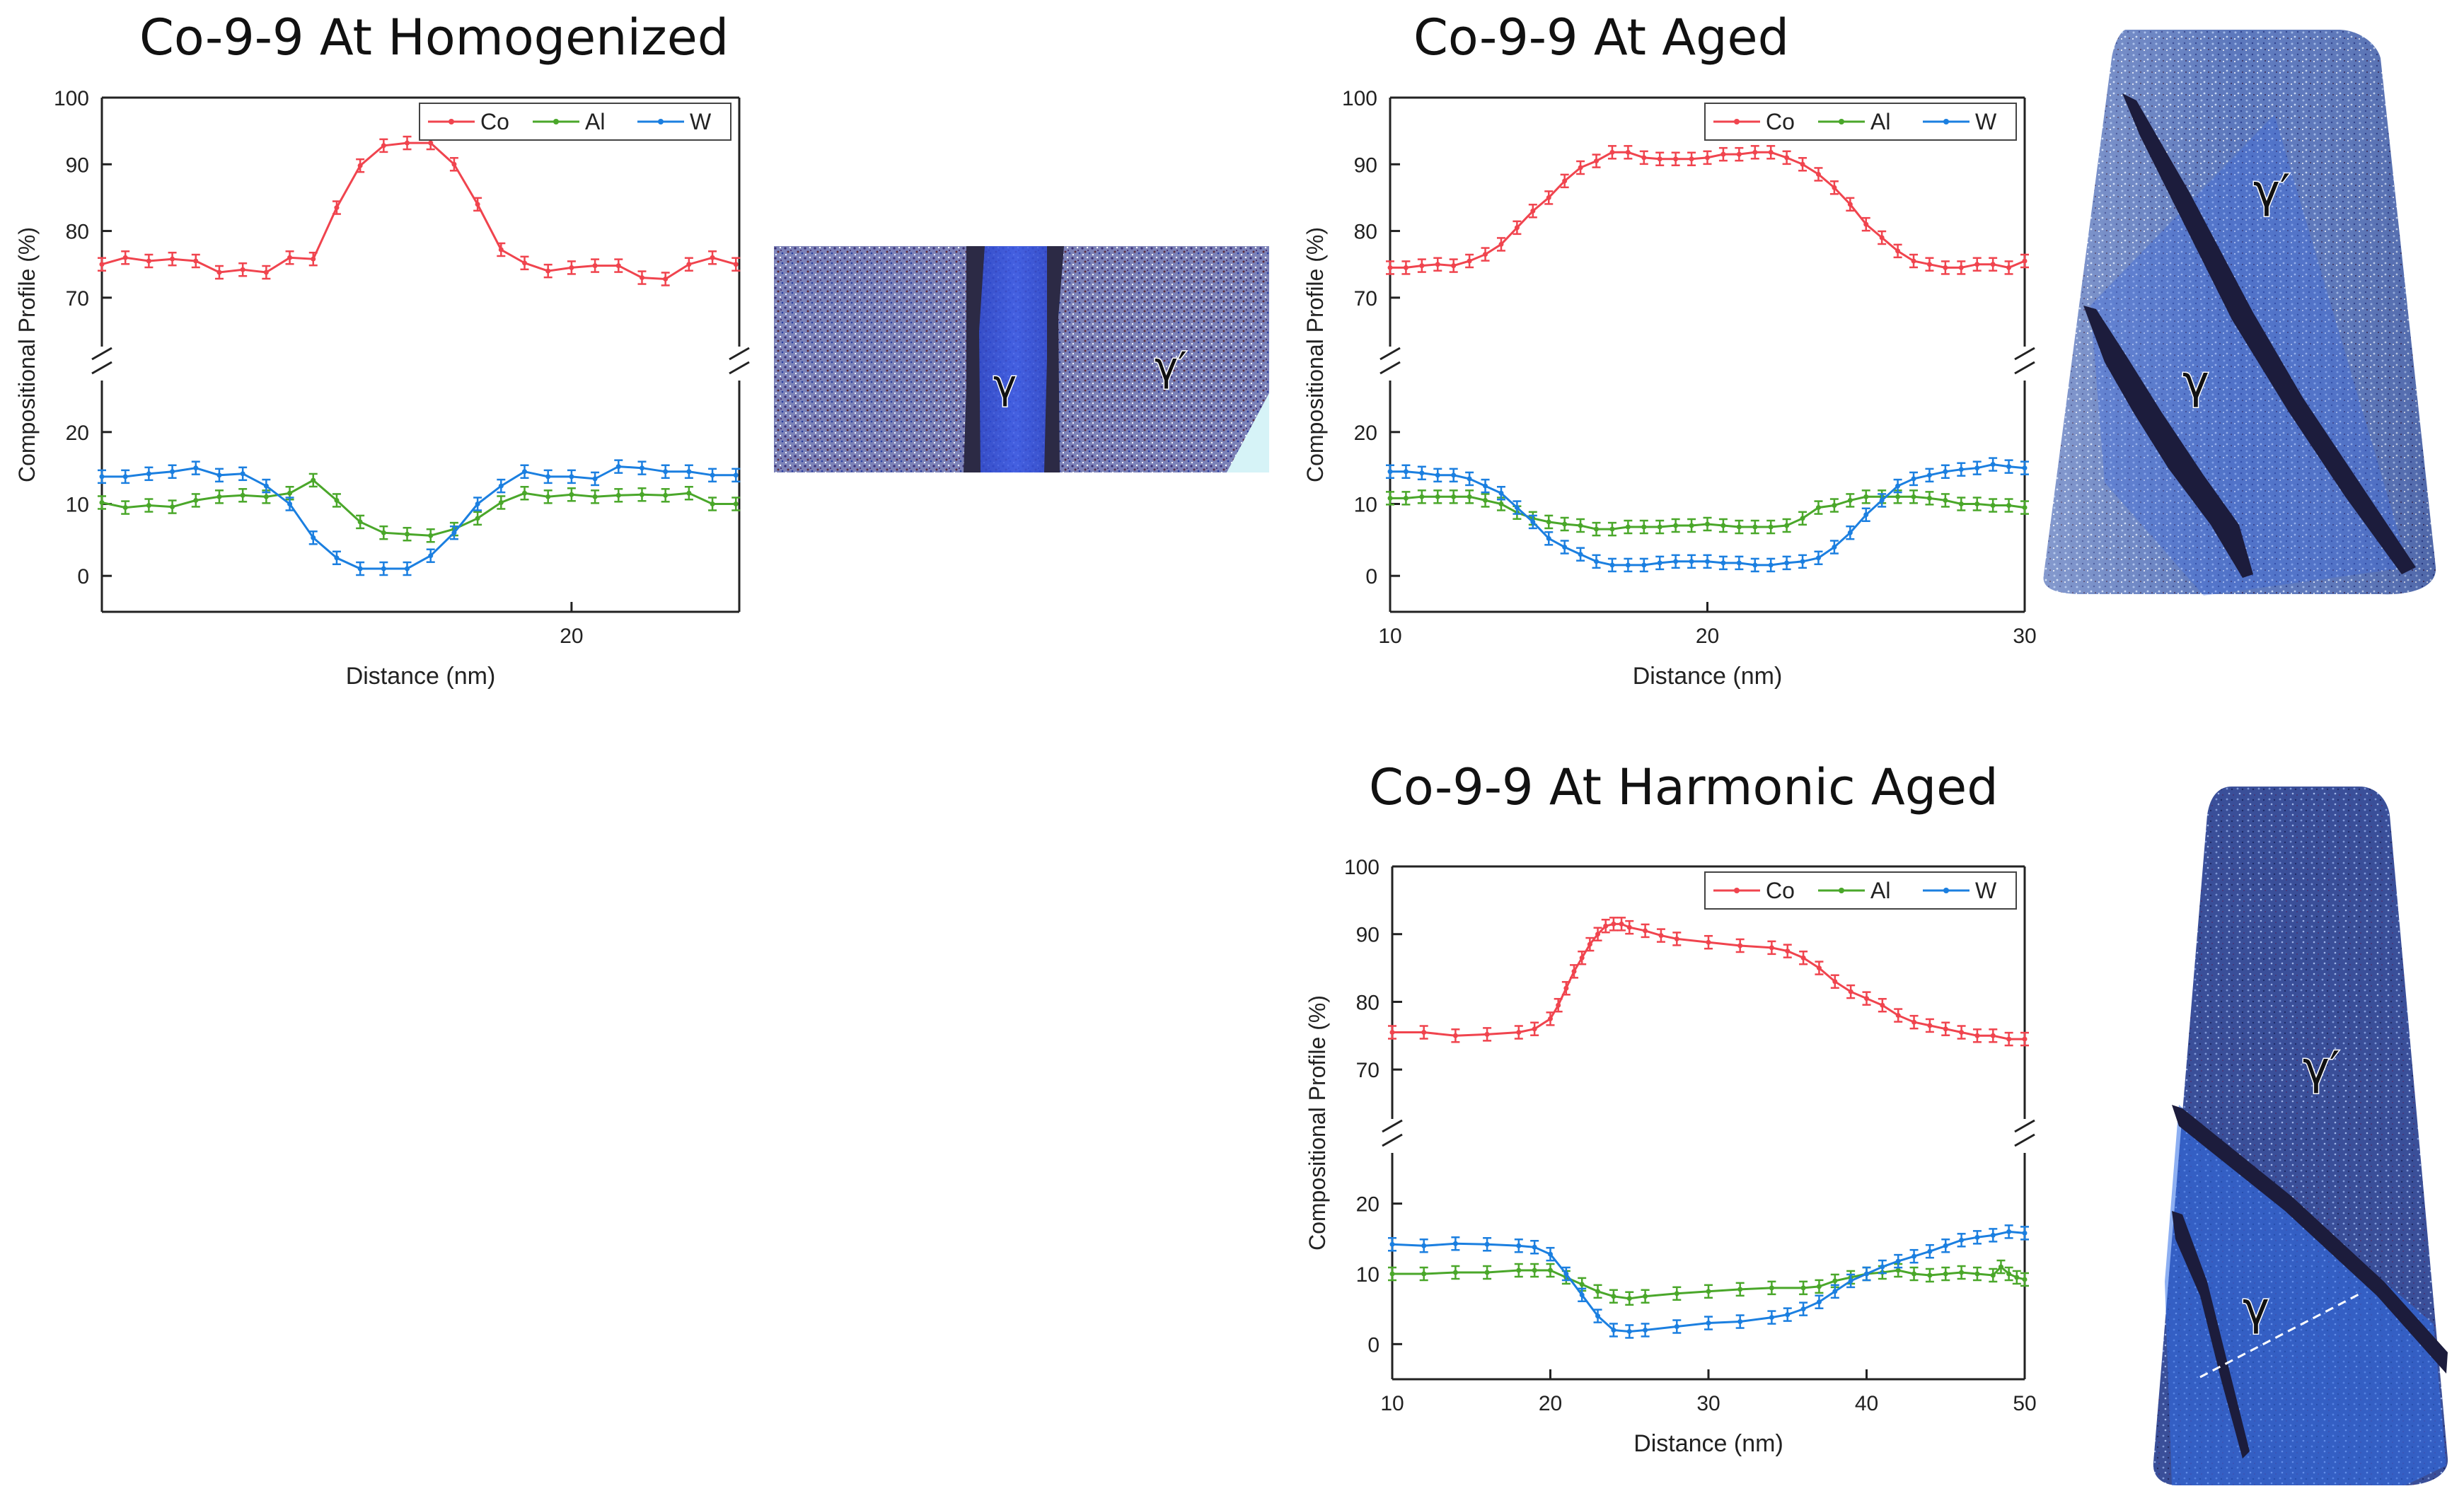  What do you see at coordinates (1389, 636) in the screenshot?
I see `x-tick-label: 10` at bounding box center [1389, 636].